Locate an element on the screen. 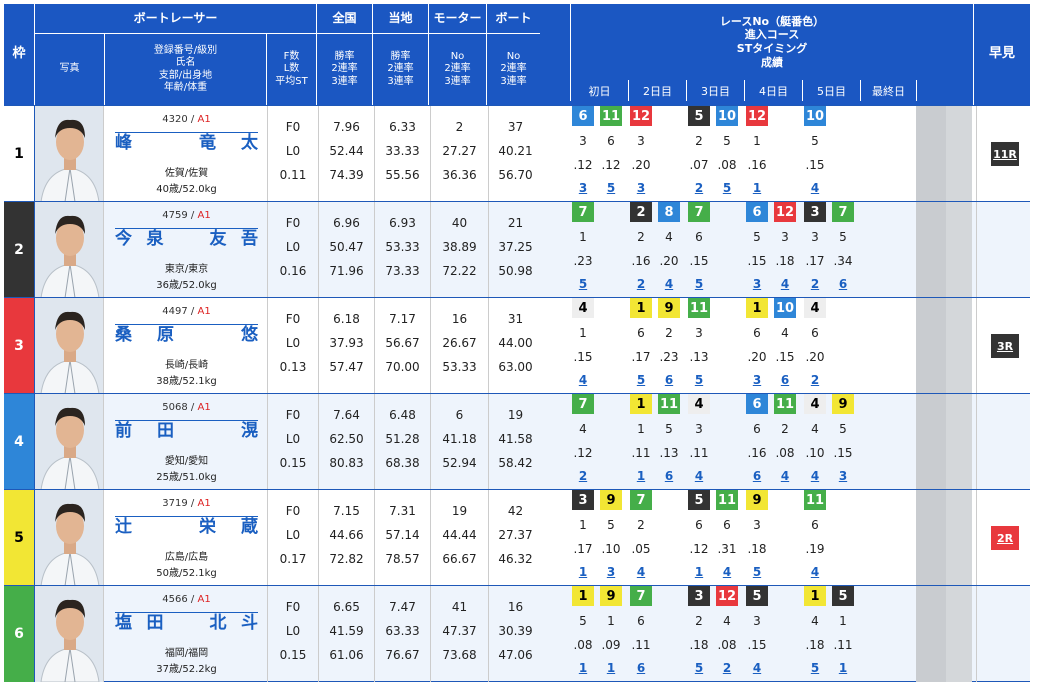 The width and height of the screenshot is (1037, 687). racer-branch: 長崎/長崎 is located at coordinates (186, 365).